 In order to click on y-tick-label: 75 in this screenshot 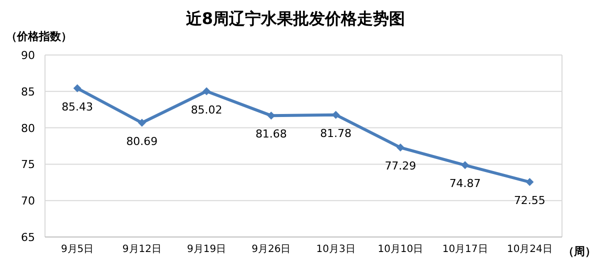, I will do `click(28, 165)`.